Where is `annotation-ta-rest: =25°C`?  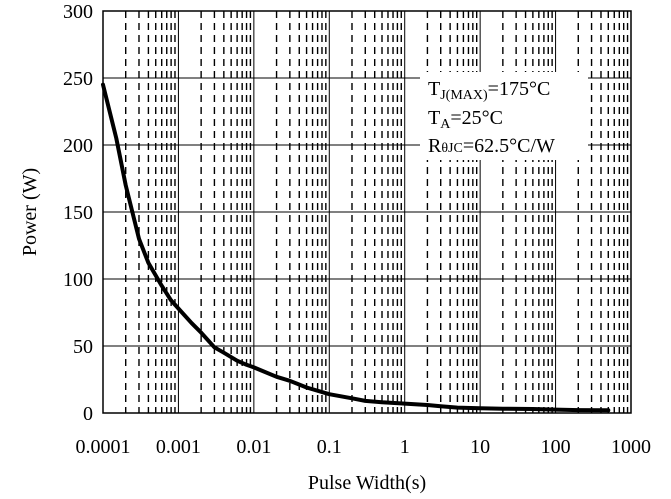
annotation-ta-rest: =25°C is located at coordinates (476, 118).